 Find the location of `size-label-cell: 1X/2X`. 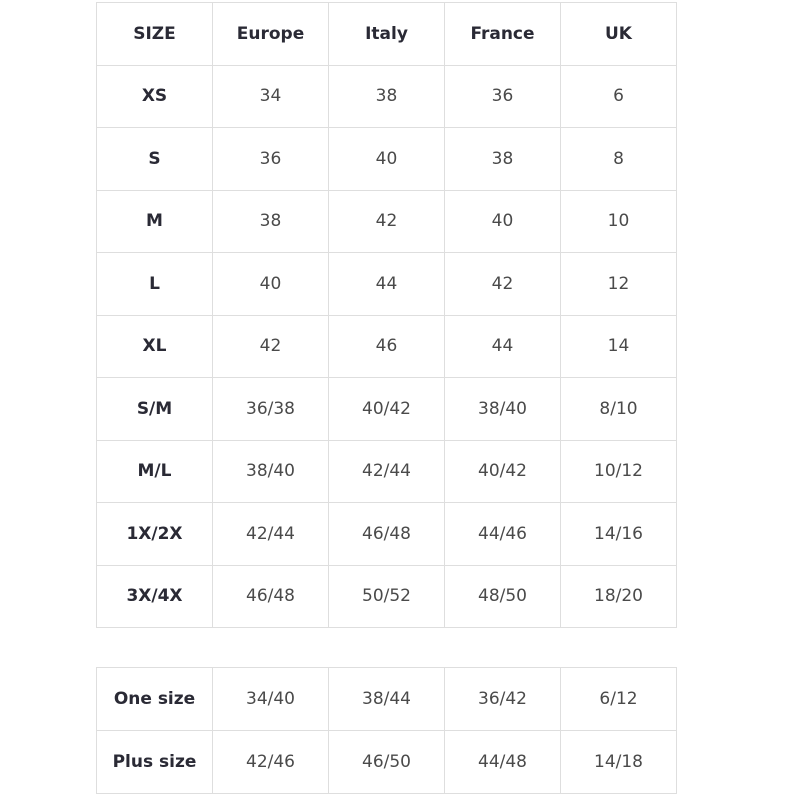

size-label-cell: 1X/2X is located at coordinates (154, 534).